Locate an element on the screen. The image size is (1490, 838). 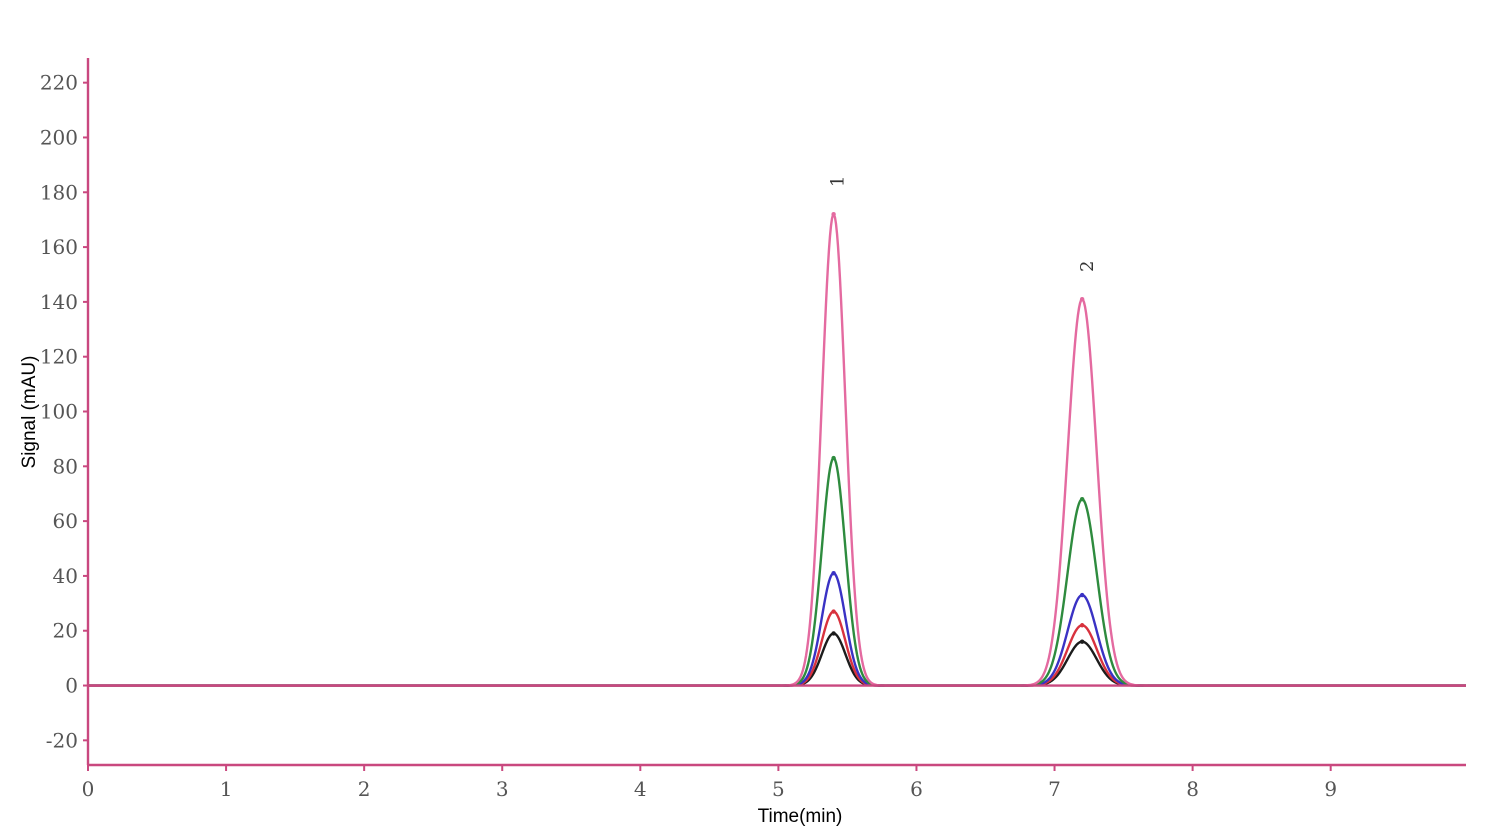
y-tick-label: 0 is located at coordinates (71, 686).